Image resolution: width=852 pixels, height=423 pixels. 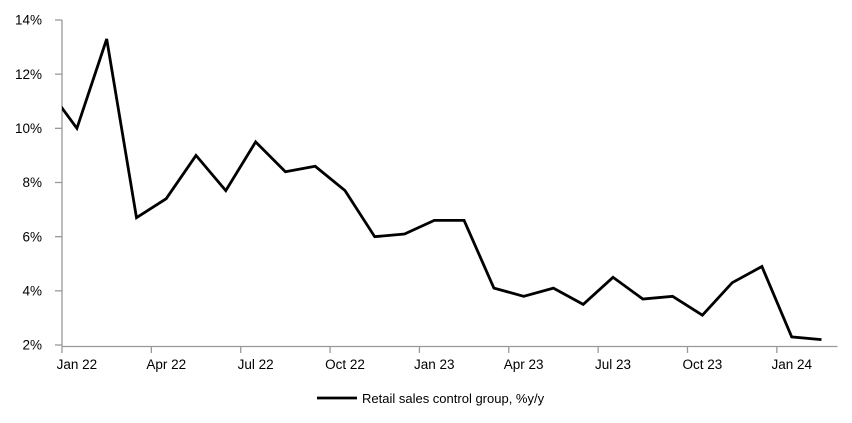 What do you see at coordinates (524, 364) in the screenshot?
I see `x-tick-label: Apr 23` at bounding box center [524, 364].